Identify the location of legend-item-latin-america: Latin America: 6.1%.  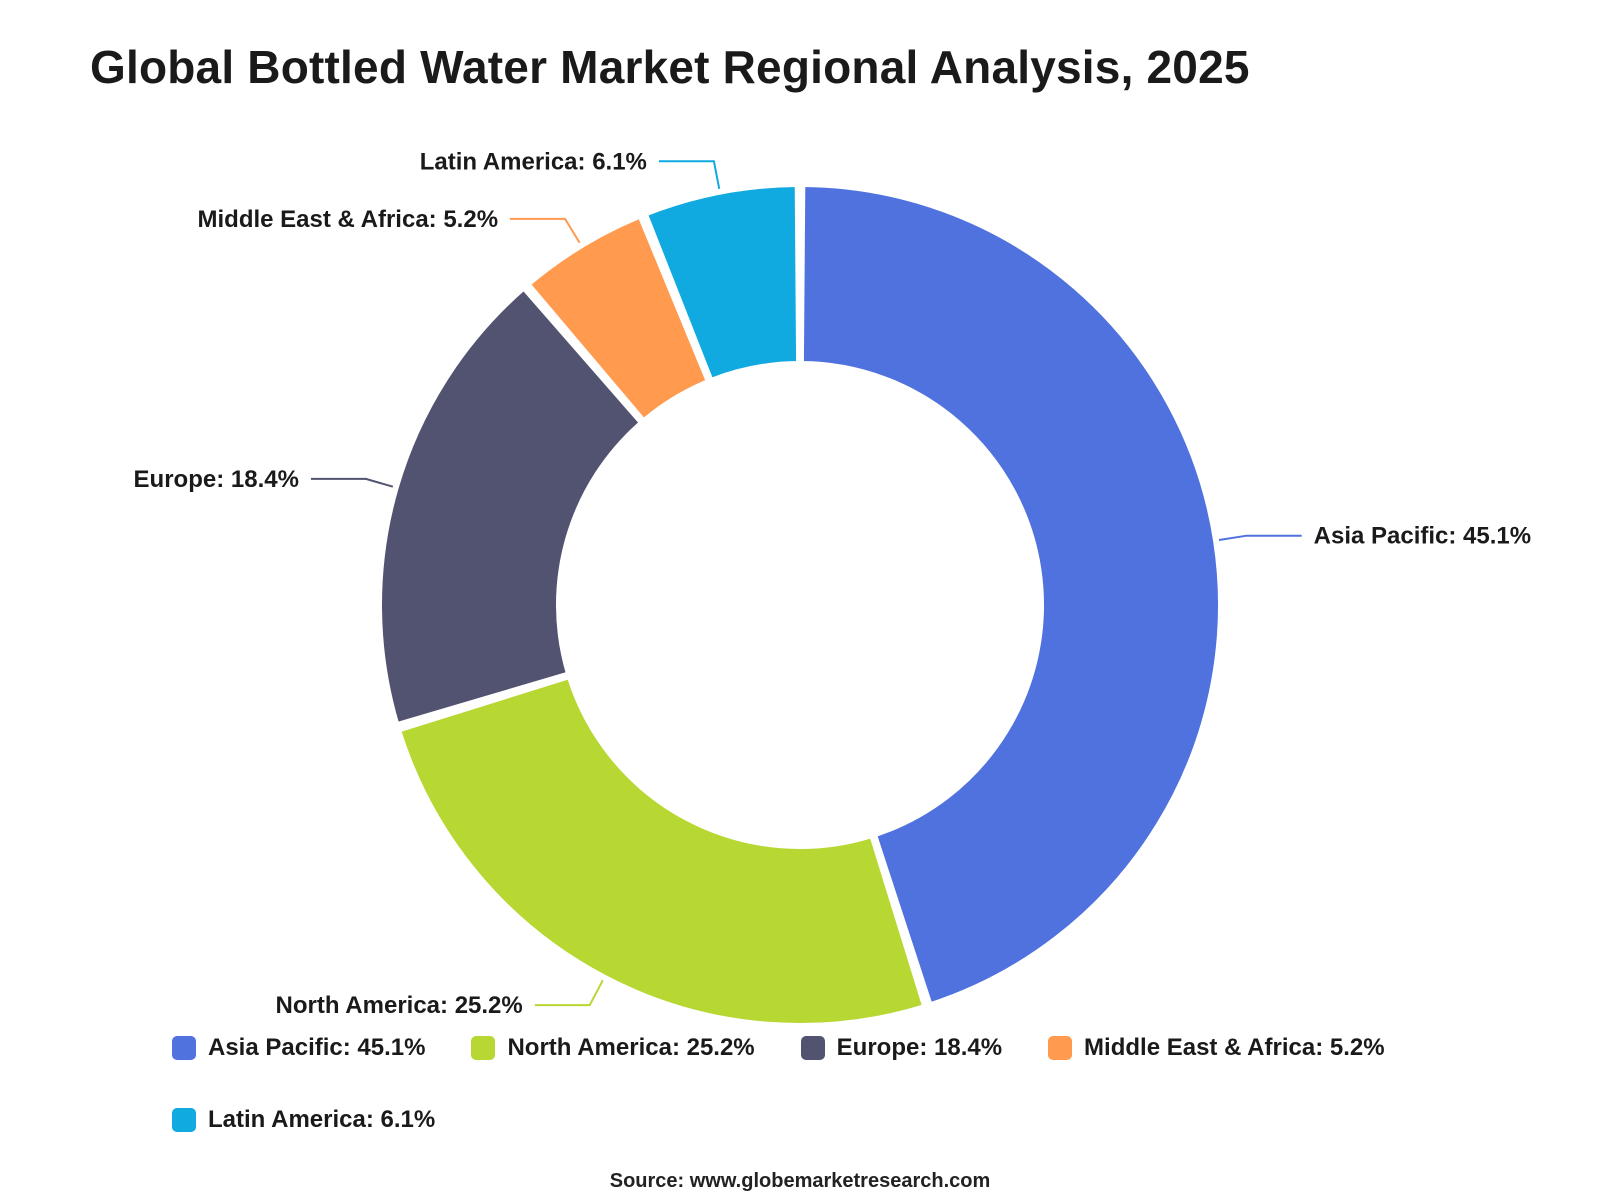
(303, 1120).